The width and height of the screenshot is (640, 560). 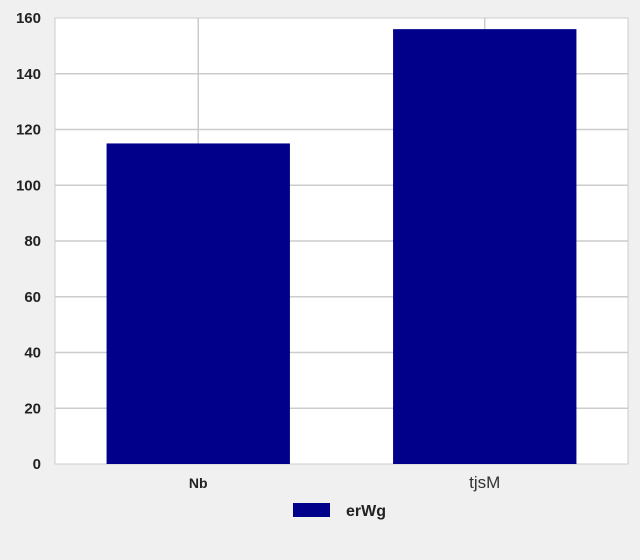 What do you see at coordinates (339, 511) in the screenshot?
I see `legend: erWg` at bounding box center [339, 511].